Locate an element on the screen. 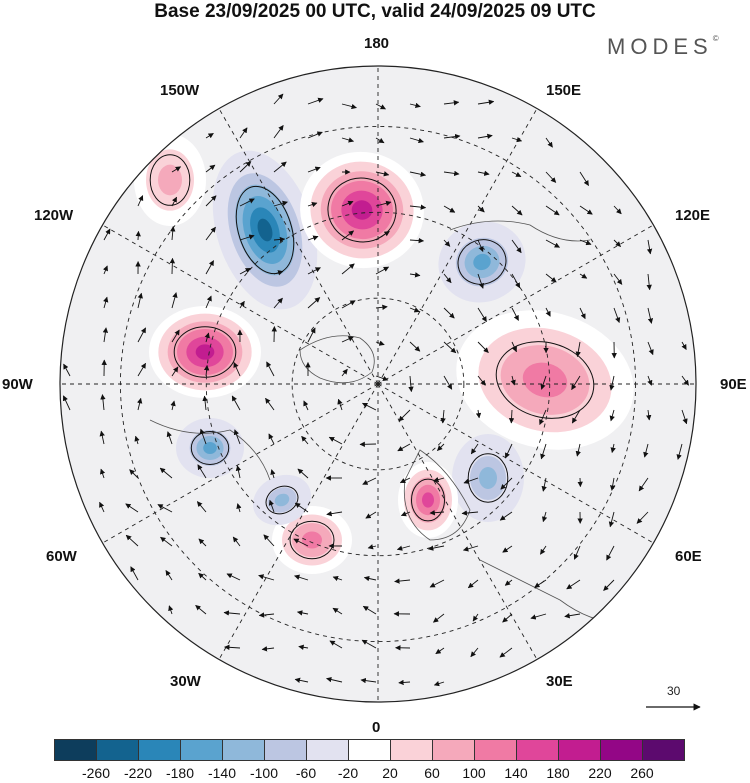  anomaly-contour is located at coordinates (282, 500).